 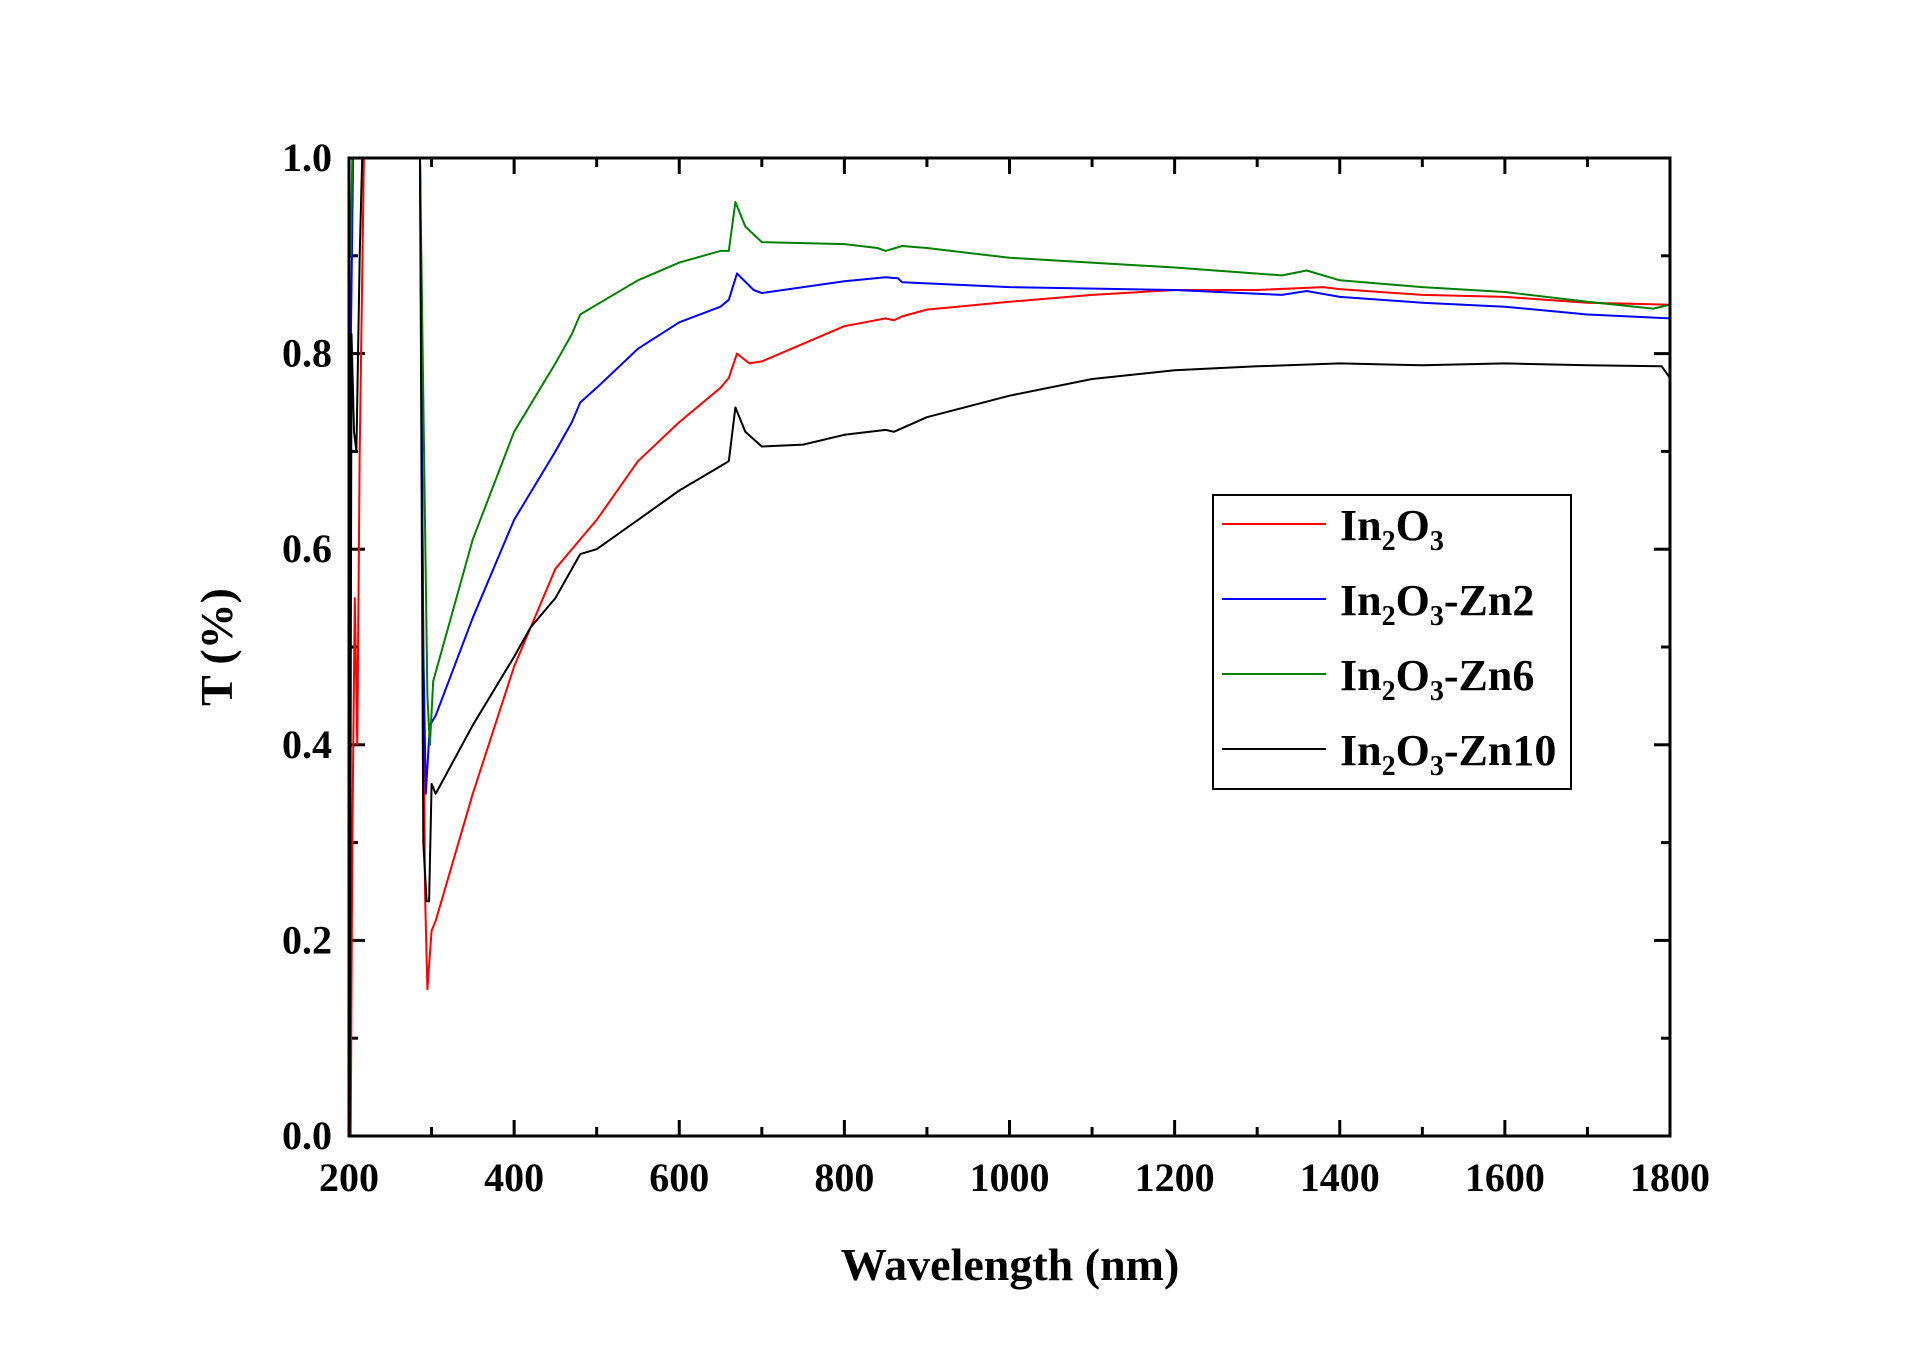 What do you see at coordinates (1505, 1177) in the screenshot?
I see `x-tick-label: 1600` at bounding box center [1505, 1177].